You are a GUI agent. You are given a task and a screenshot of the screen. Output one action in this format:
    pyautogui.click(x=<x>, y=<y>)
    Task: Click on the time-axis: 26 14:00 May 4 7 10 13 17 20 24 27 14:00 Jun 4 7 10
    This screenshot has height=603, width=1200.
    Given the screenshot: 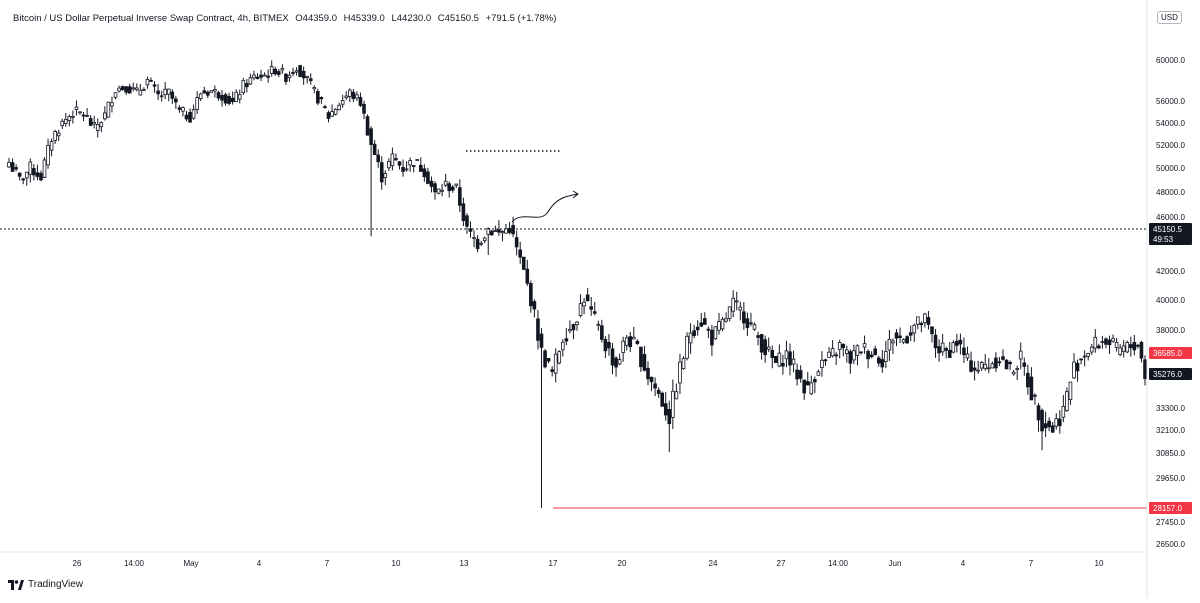 What is the action you would take?
    pyautogui.click(x=588, y=563)
    